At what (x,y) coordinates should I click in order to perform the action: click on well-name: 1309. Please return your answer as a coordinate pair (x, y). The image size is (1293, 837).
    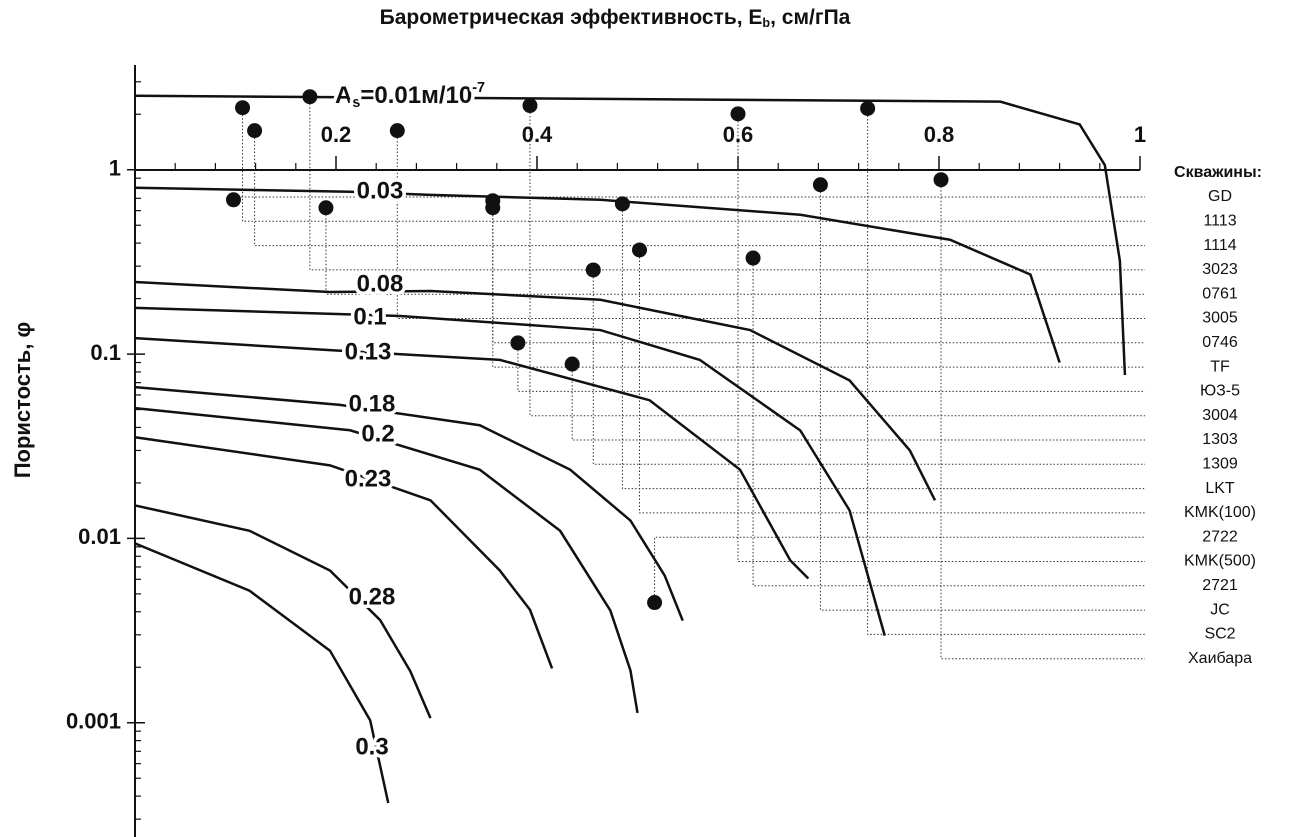
    Looking at the image, I should click on (1220, 464).